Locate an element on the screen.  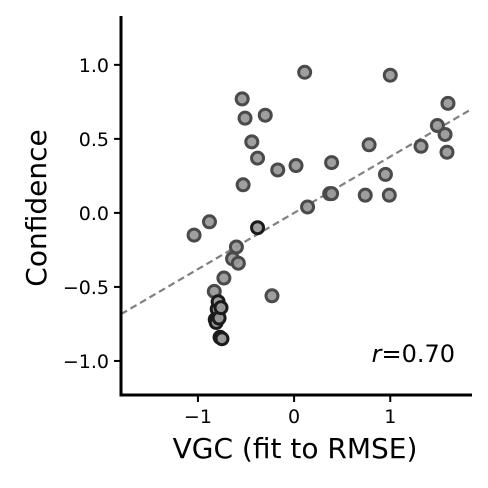
correlation-symbol: r is located at coordinates (378, 354).